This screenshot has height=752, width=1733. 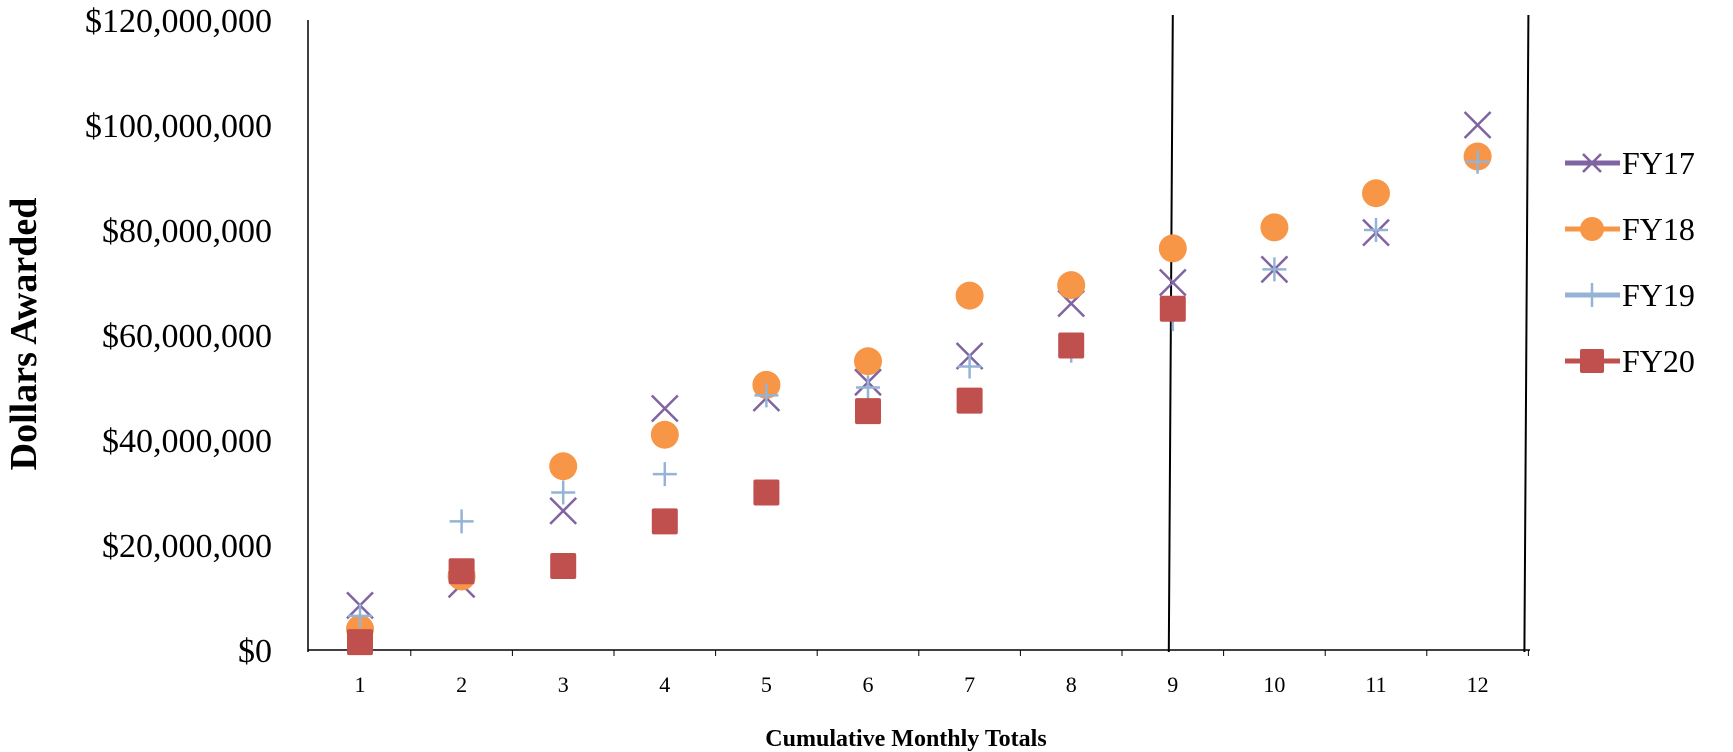 I want to click on x-tick-label: 4, so click(x=664, y=684).